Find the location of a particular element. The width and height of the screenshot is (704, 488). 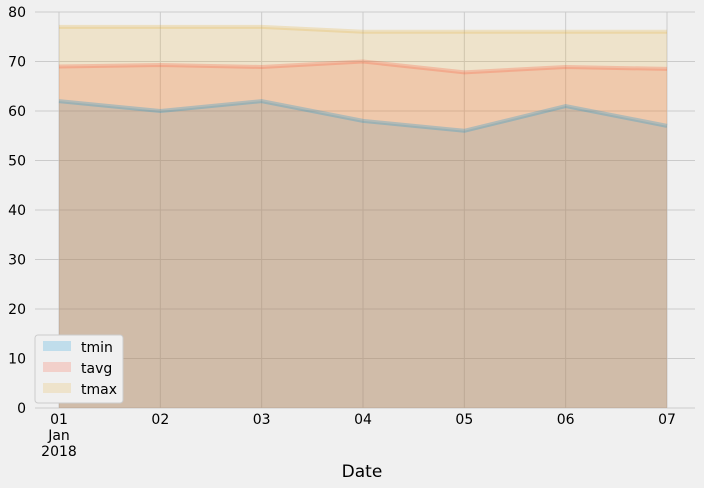

x-axis-ticks: 01 02 03 04 05 06 07 is located at coordinates (363, 420).